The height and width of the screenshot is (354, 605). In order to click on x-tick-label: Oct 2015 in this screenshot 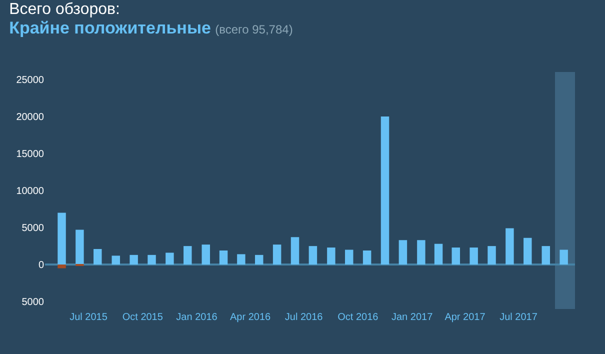, I will do `click(143, 317)`.